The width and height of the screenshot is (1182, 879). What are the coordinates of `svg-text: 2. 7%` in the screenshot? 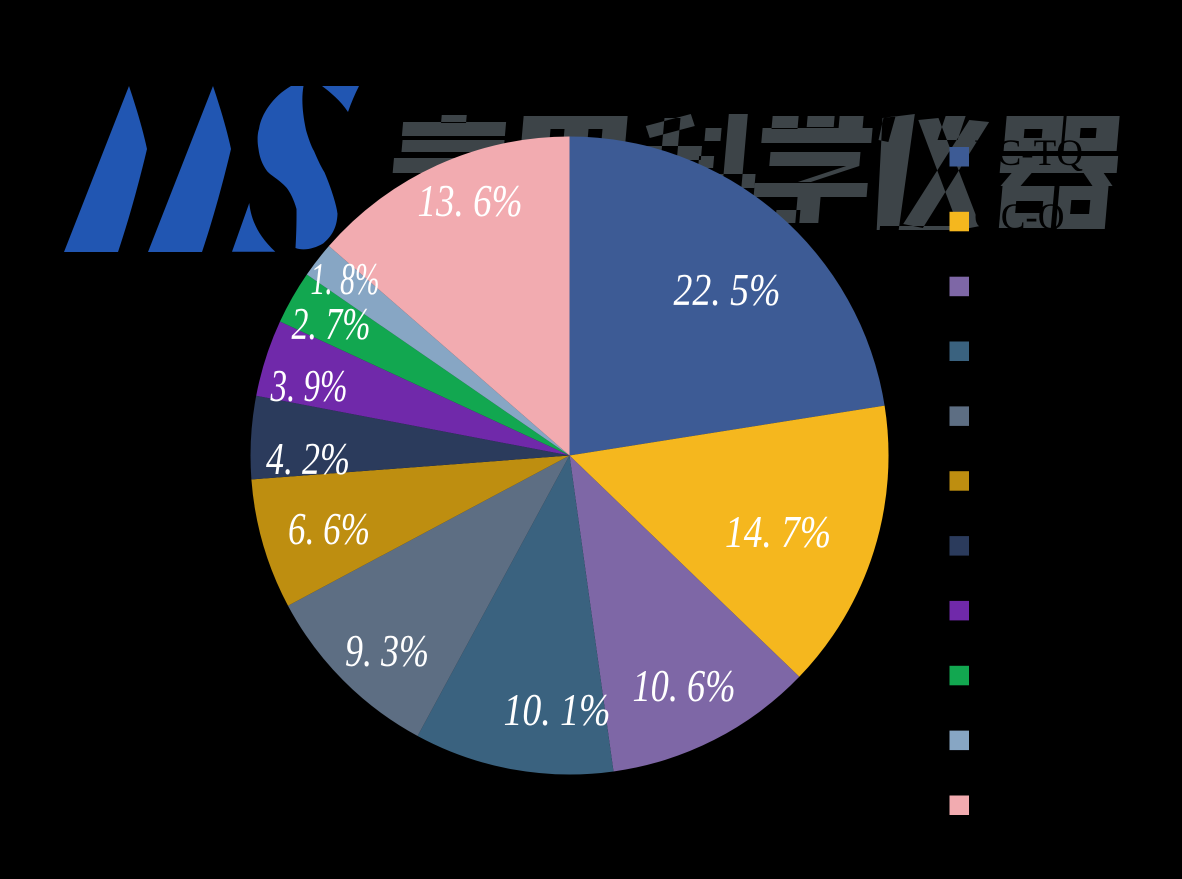 It's located at (331, 324).